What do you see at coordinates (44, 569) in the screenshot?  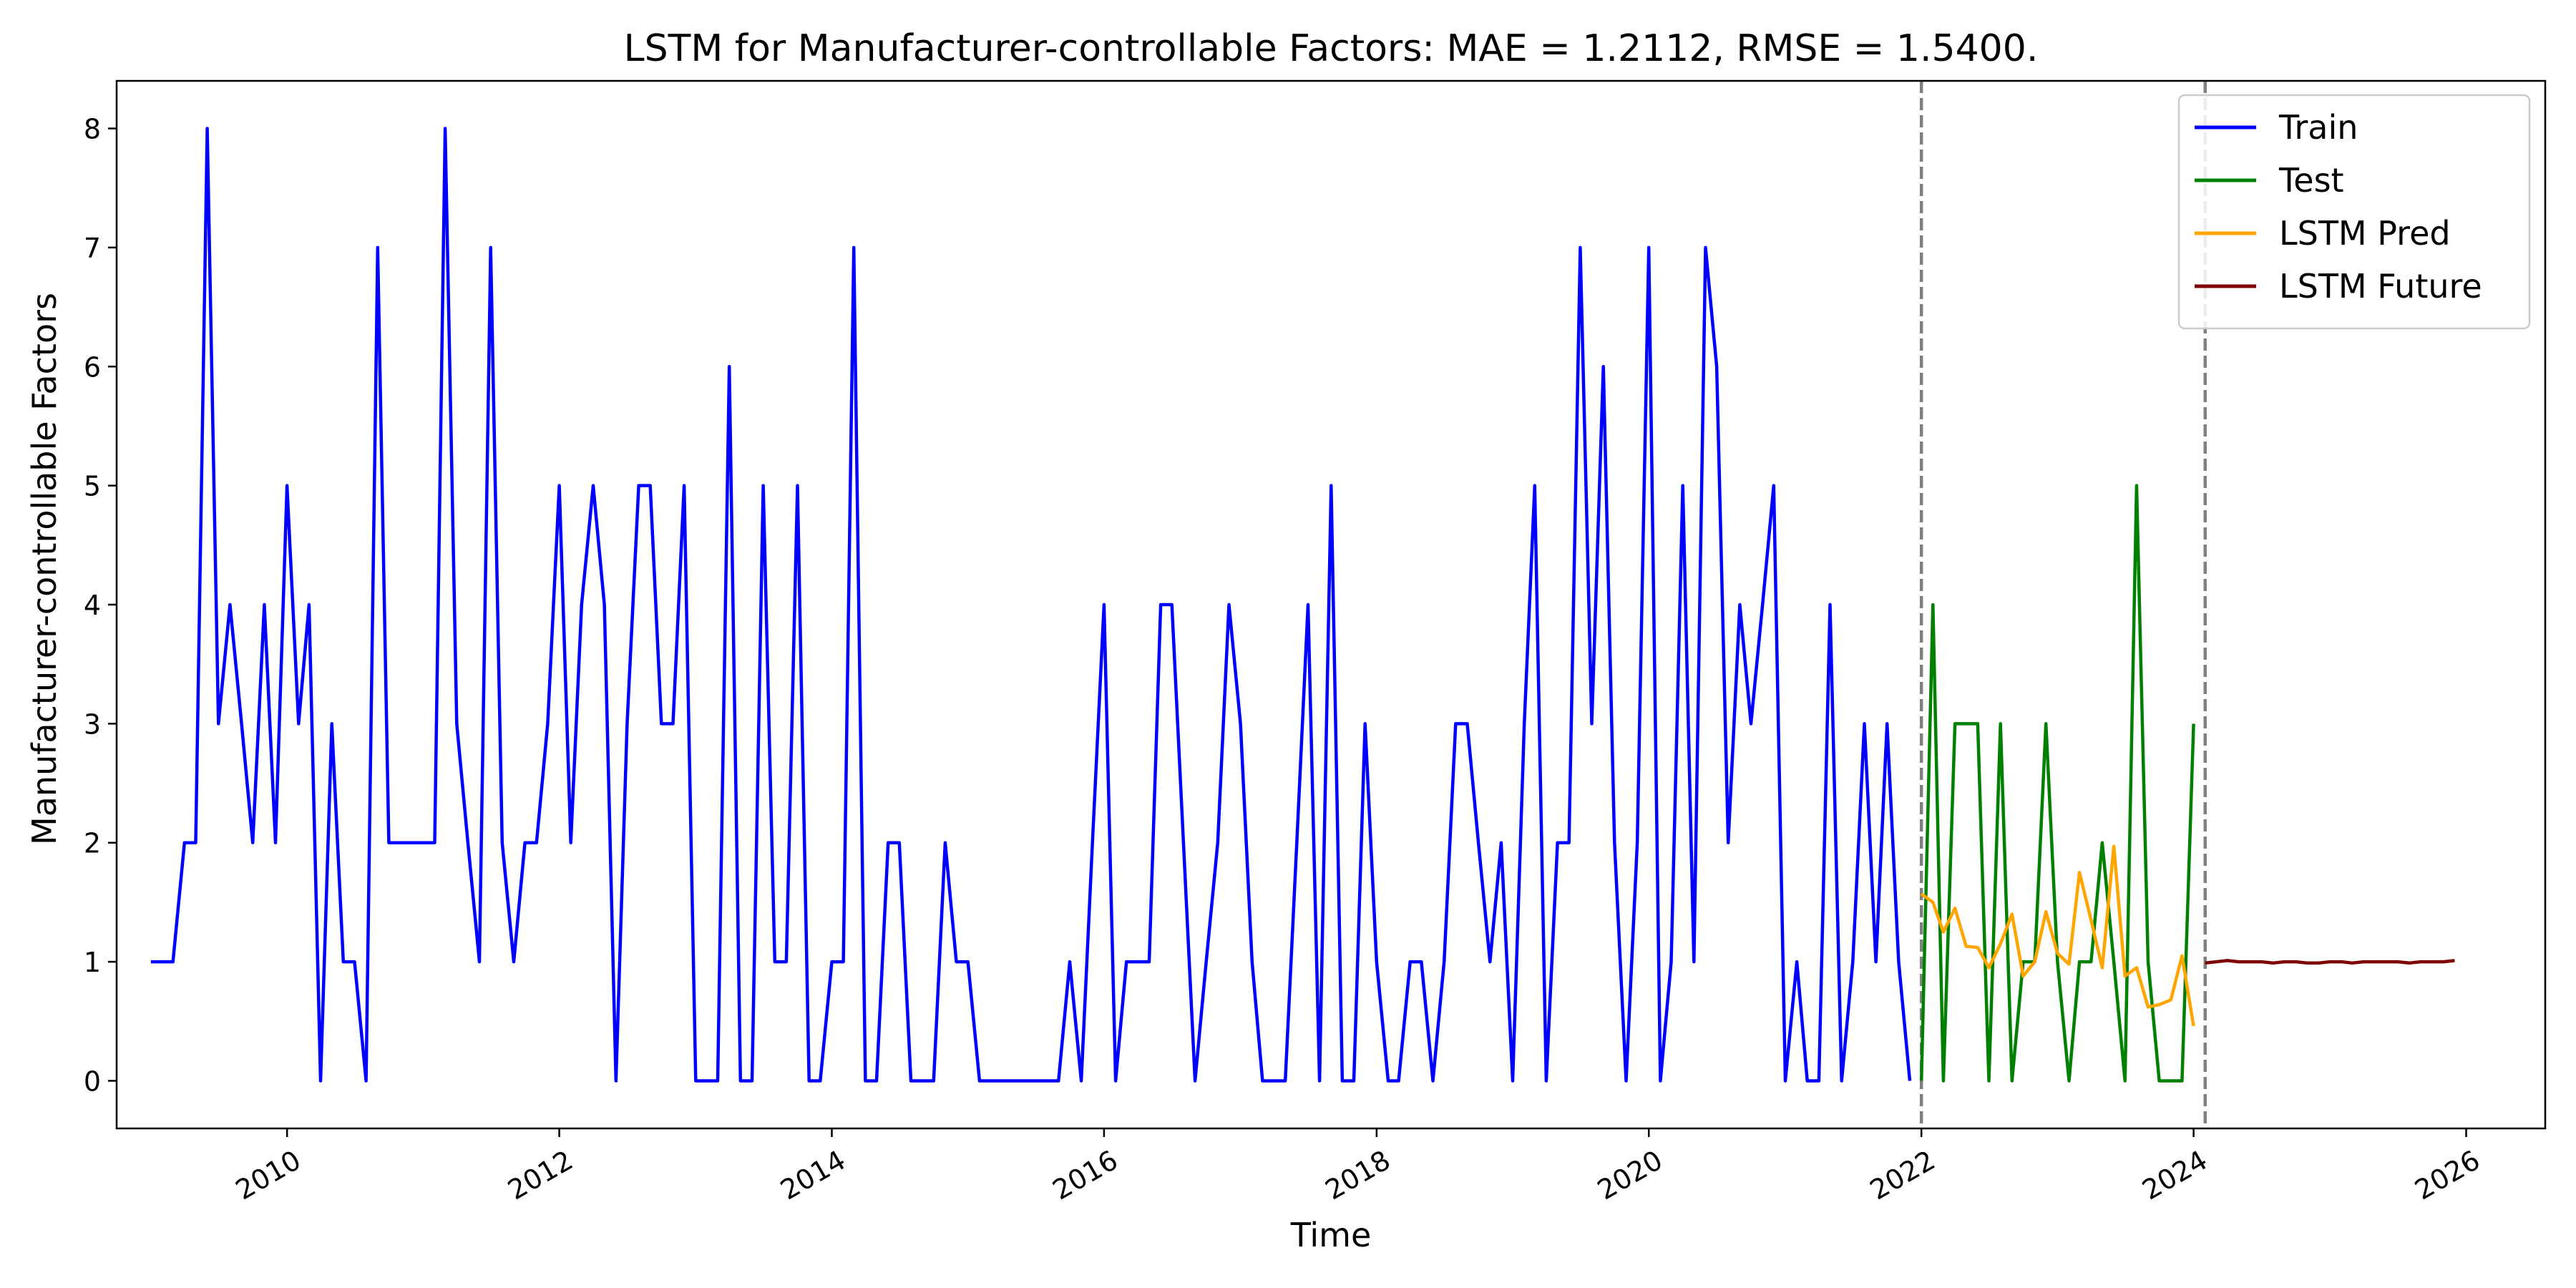 I see `y-axis-label: Manufacturer-controllable Factors` at bounding box center [44, 569].